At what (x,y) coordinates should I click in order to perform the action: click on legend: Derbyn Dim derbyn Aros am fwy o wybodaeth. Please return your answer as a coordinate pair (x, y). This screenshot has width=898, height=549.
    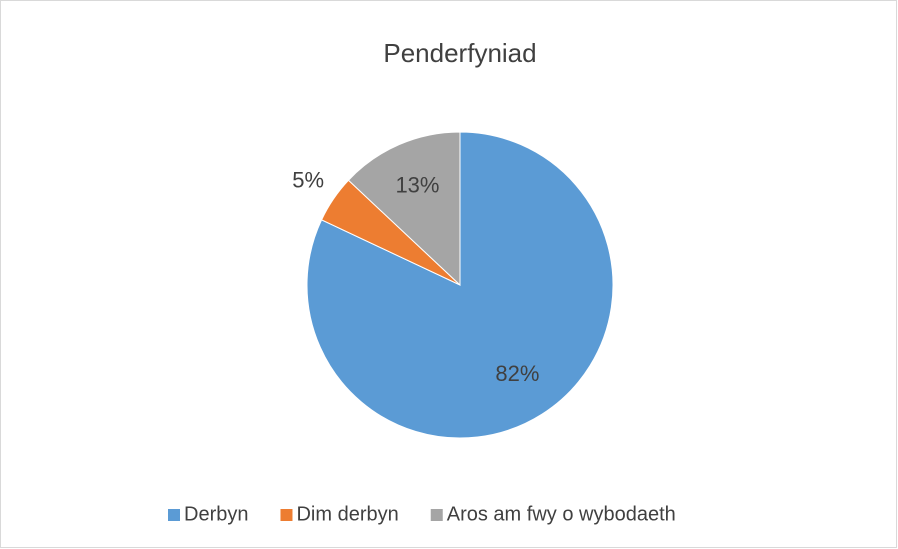
    Looking at the image, I should click on (422, 514).